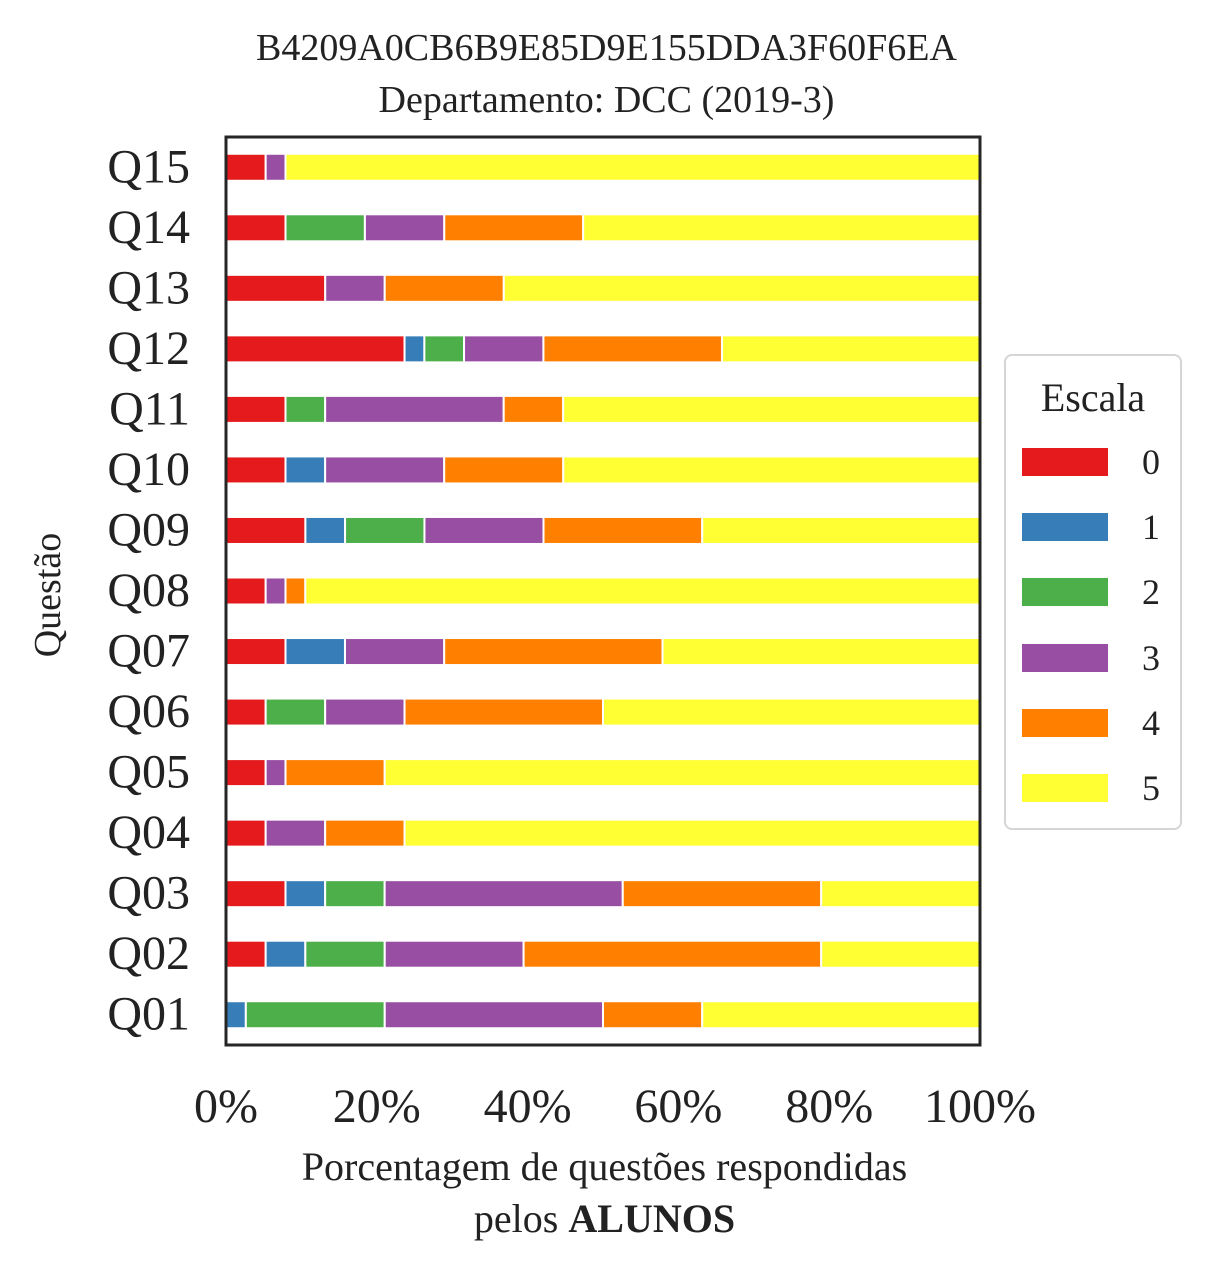 Image resolution: width=1213 pixels, height=1275 pixels. Describe the element at coordinates (1097, 723) in the screenshot. I see `legend-item-4: 4` at that location.